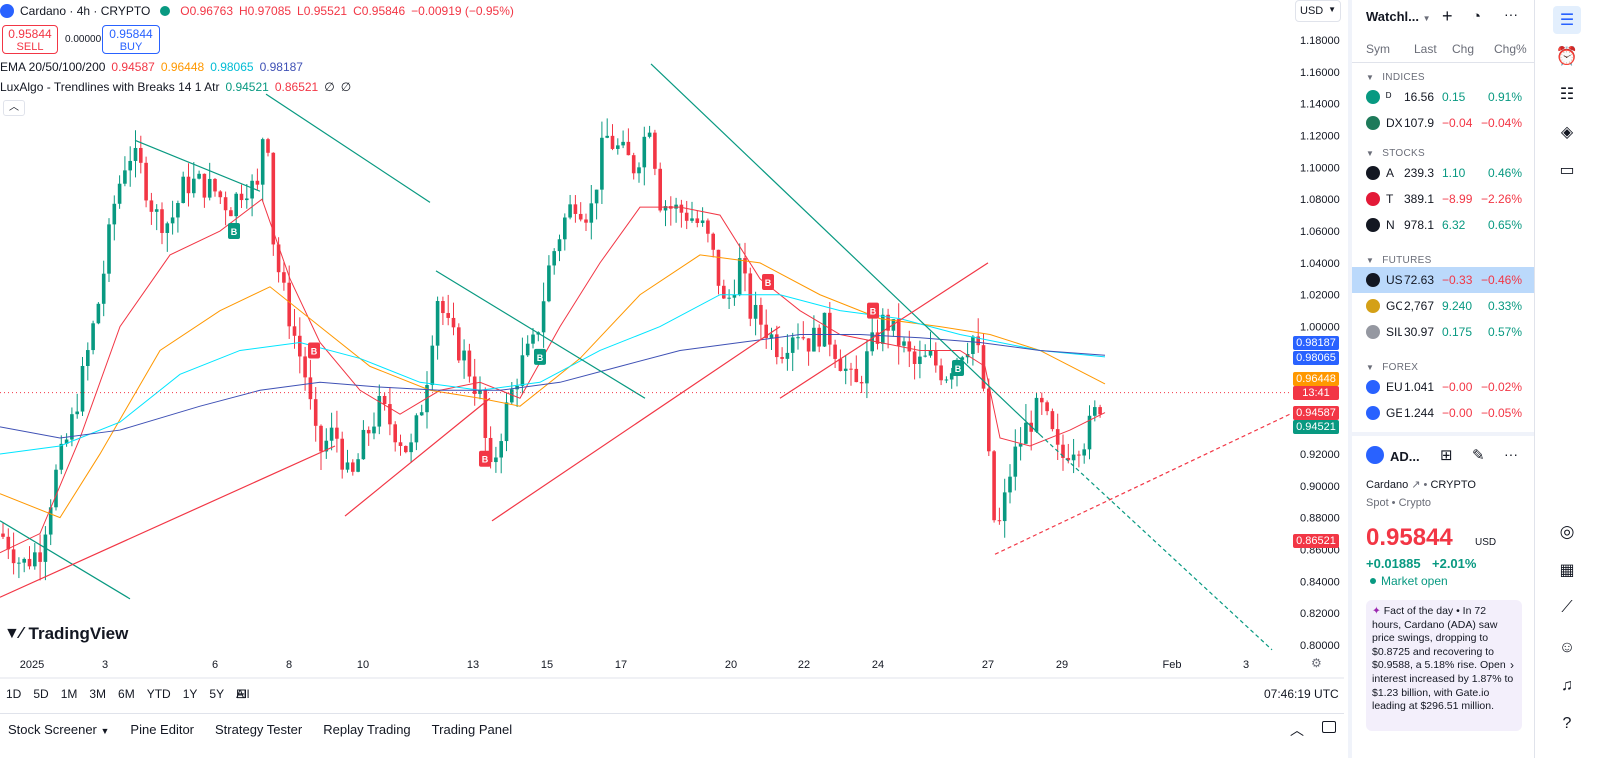  I want to click on range-button-5d: 5D, so click(41, 694).